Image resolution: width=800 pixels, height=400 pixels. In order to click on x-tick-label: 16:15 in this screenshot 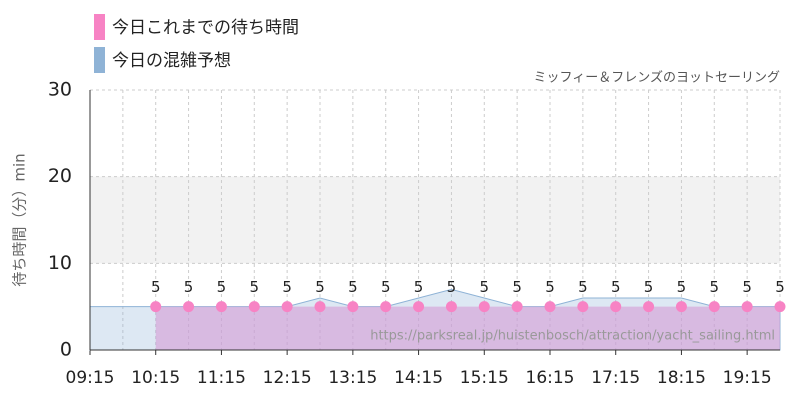, I will do `click(550, 378)`.